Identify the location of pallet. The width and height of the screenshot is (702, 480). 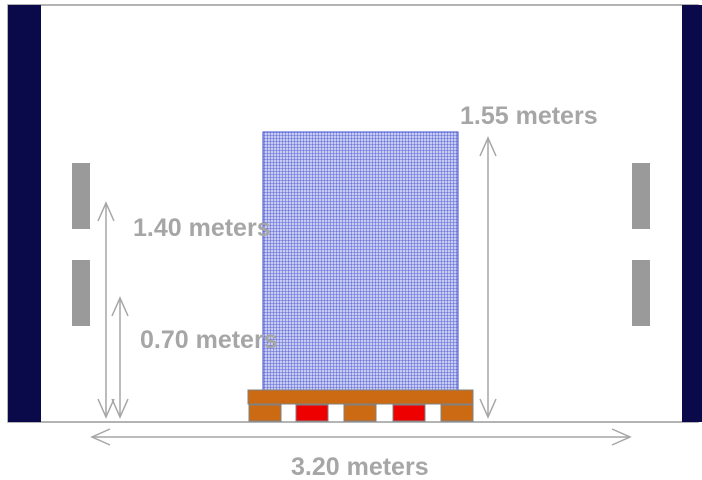
(360, 405).